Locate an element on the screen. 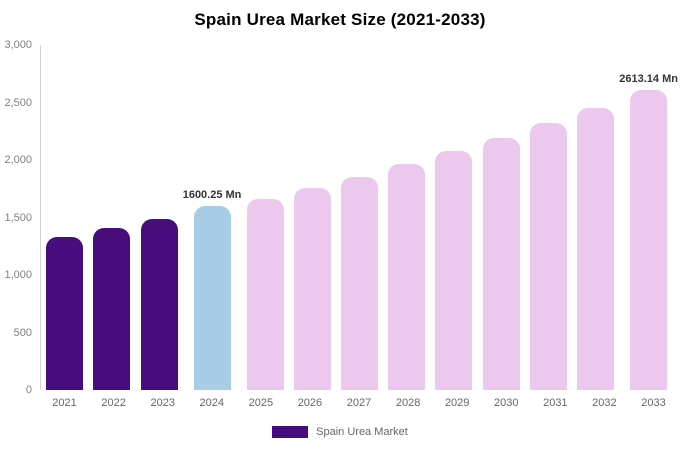  bar-column: 1600.25 Mn is located at coordinates (212, 217).